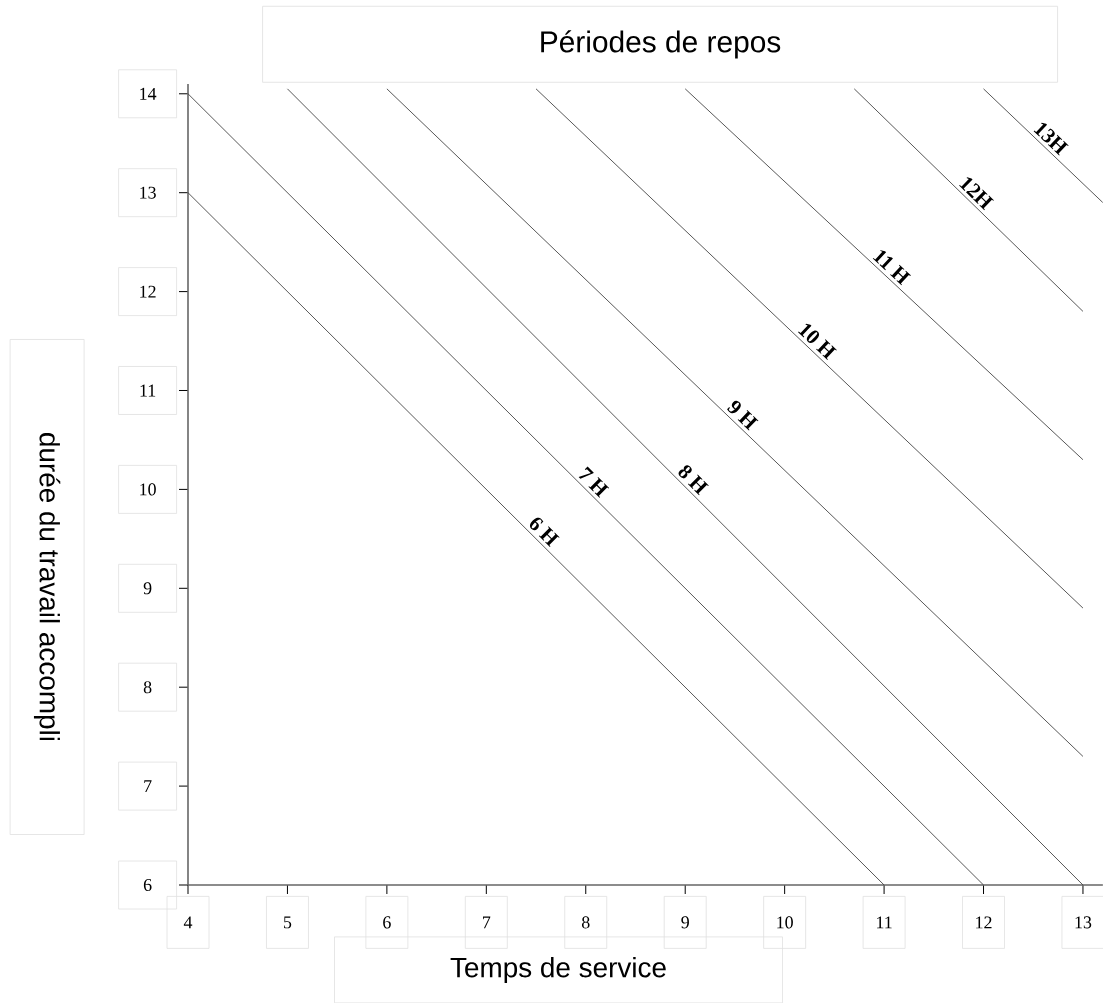 This screenshot has width=1103, height=1003. Describe the element at coordinates (891, 268) in the screenshot. I see `text: 11 H` at that location.